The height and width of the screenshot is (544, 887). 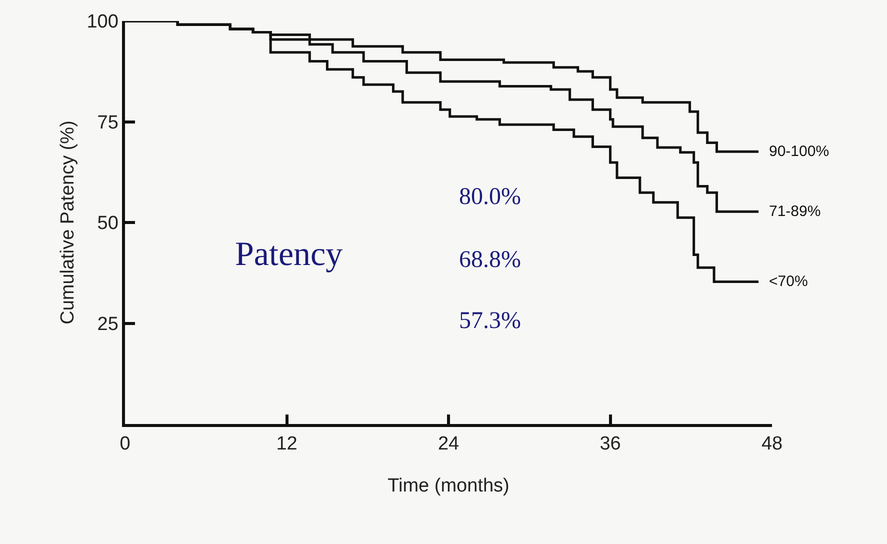 I want to click on annotation: 80.0%, so click(x=490, y=197).